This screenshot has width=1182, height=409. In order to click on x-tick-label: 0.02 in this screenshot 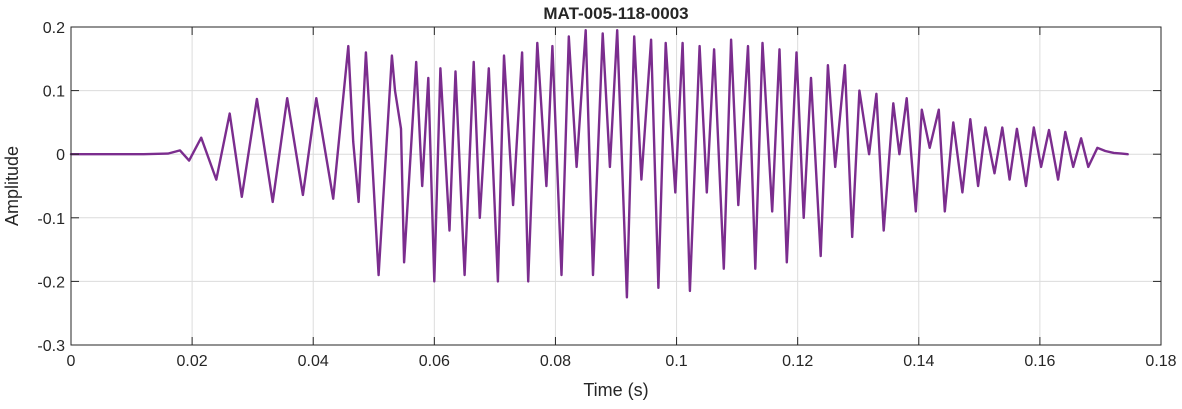, I will do `click(192, 361)`.